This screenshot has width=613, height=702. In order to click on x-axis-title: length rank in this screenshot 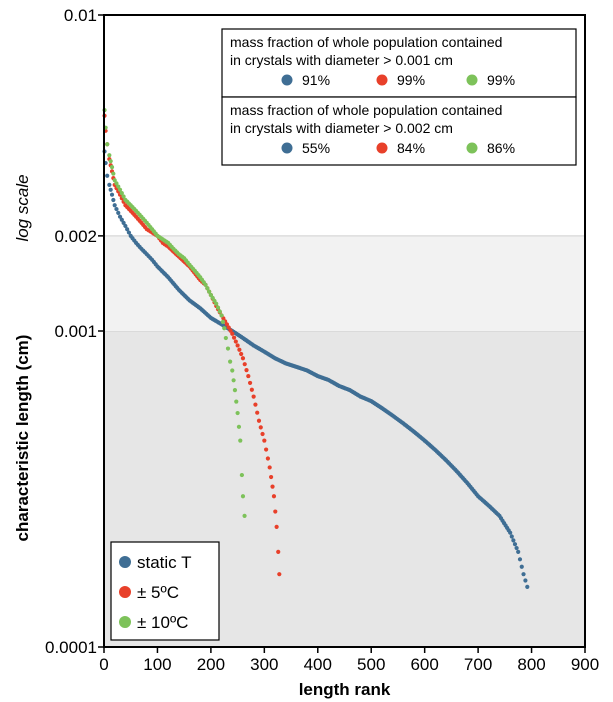, I will do `click(345, 689)`.